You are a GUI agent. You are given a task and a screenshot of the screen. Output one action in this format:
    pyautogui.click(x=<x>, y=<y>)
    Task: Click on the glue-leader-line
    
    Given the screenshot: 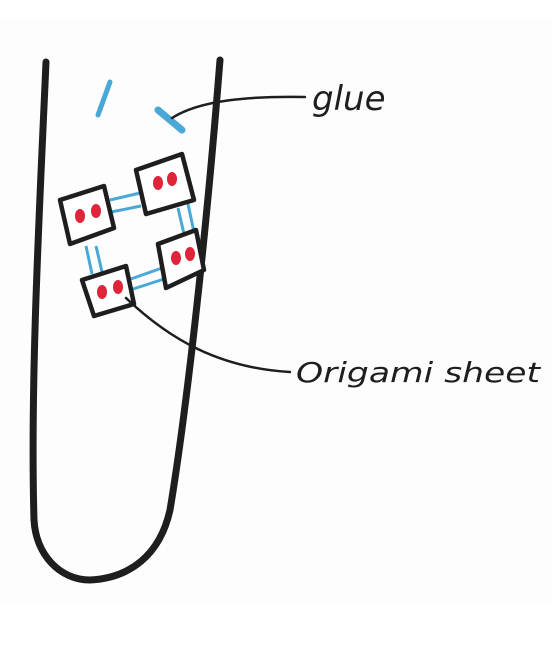 What is the action you would take?
    pyautogui.click(x=238, y=107)
    